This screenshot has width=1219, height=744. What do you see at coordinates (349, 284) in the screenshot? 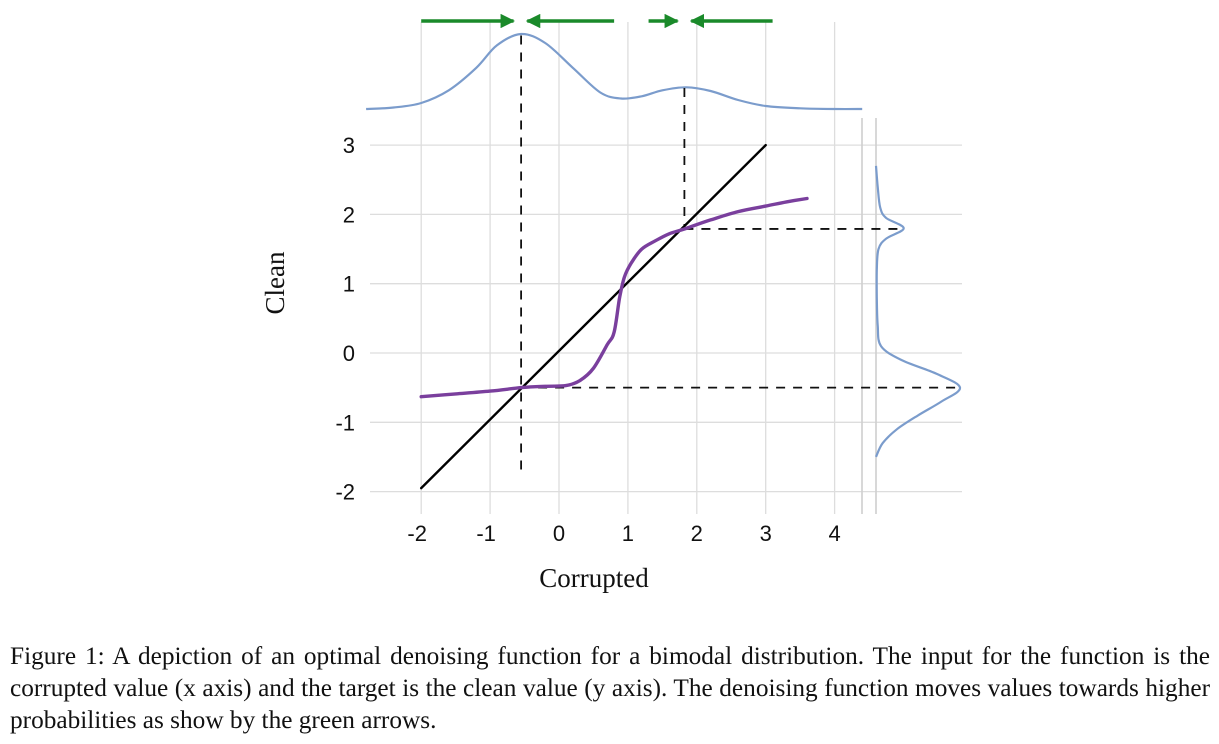
I see `y-tick-label: 1` at bounding box center [349, 284].